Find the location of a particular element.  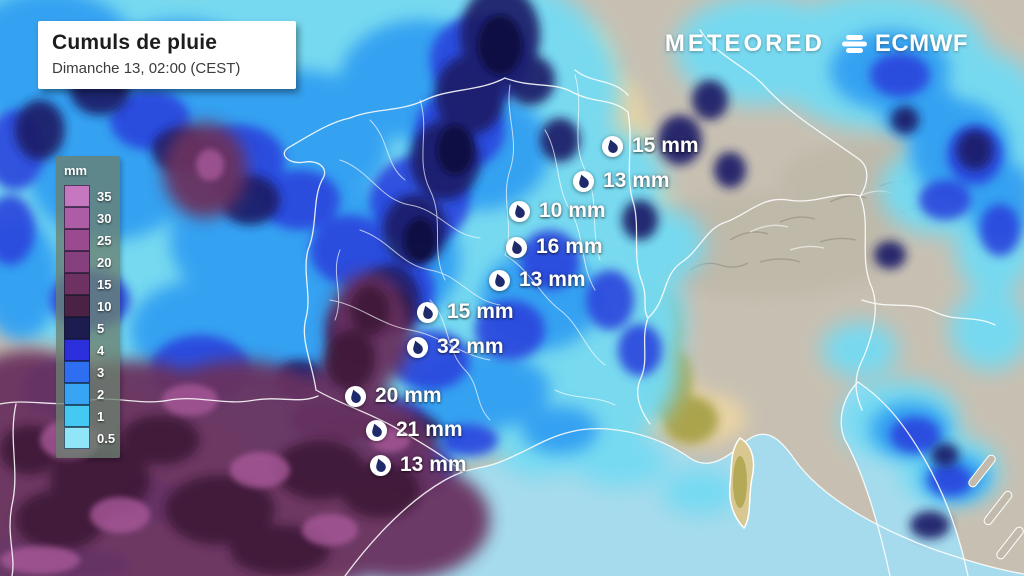

rain-measurement: 10 mm is located at coordinates (557, 211).